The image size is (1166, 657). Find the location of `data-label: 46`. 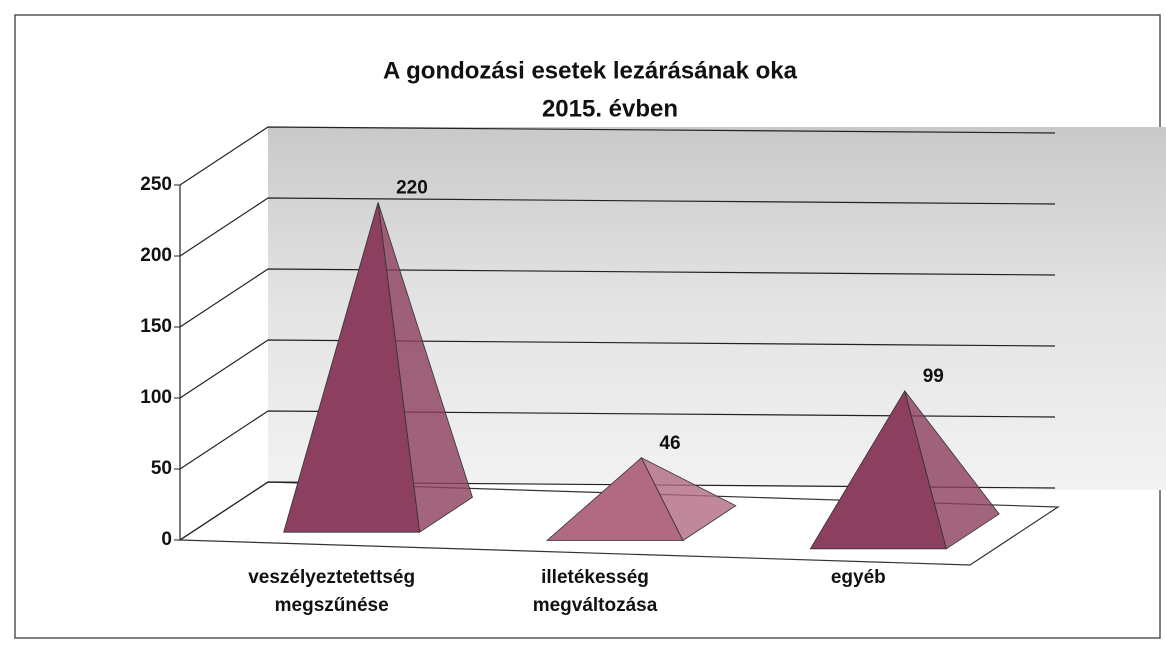

data-label: 46 is located at coordinates (669, 443).